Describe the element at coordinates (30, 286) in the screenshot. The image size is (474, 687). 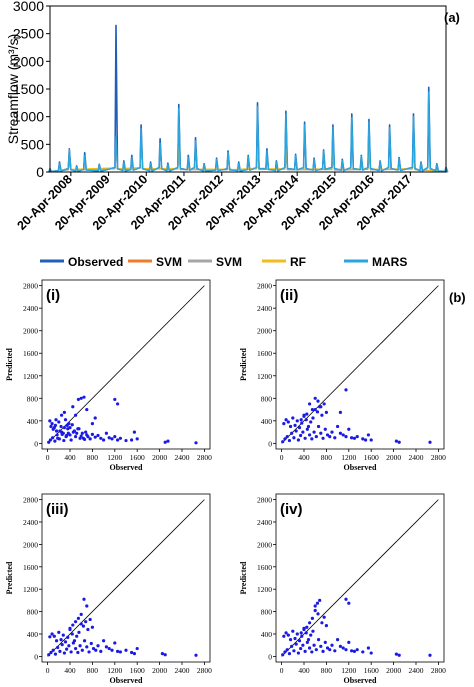
I see `y-tick-label: 2800` at that location.